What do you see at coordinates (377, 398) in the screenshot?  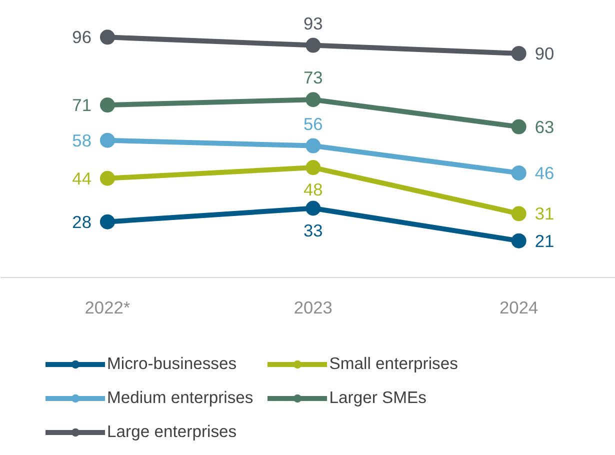 I see `legend-label: Larger SMEs` at bounding box center [377, 398].